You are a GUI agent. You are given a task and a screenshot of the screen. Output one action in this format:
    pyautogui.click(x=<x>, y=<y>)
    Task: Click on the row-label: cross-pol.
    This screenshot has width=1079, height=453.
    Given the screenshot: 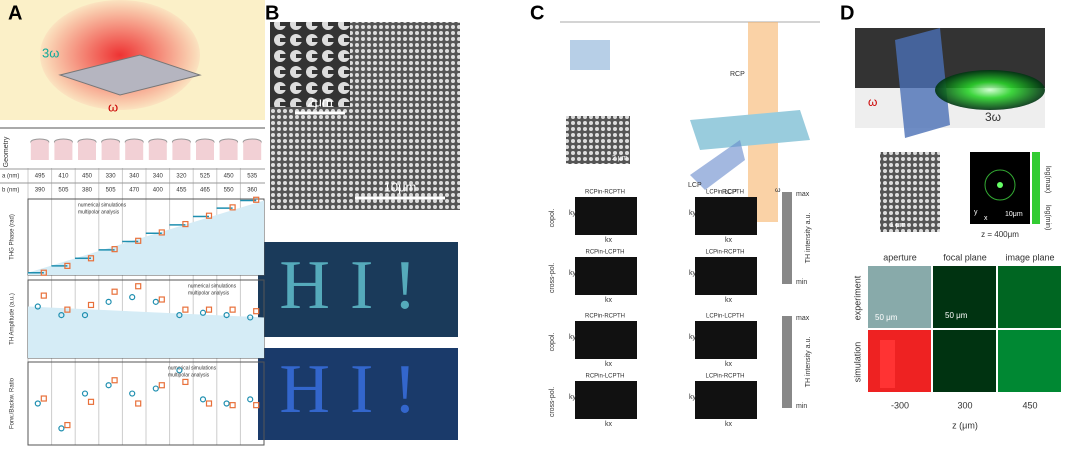 What is the action you would take?
    pyautogui.click(x=552, y=278)
    